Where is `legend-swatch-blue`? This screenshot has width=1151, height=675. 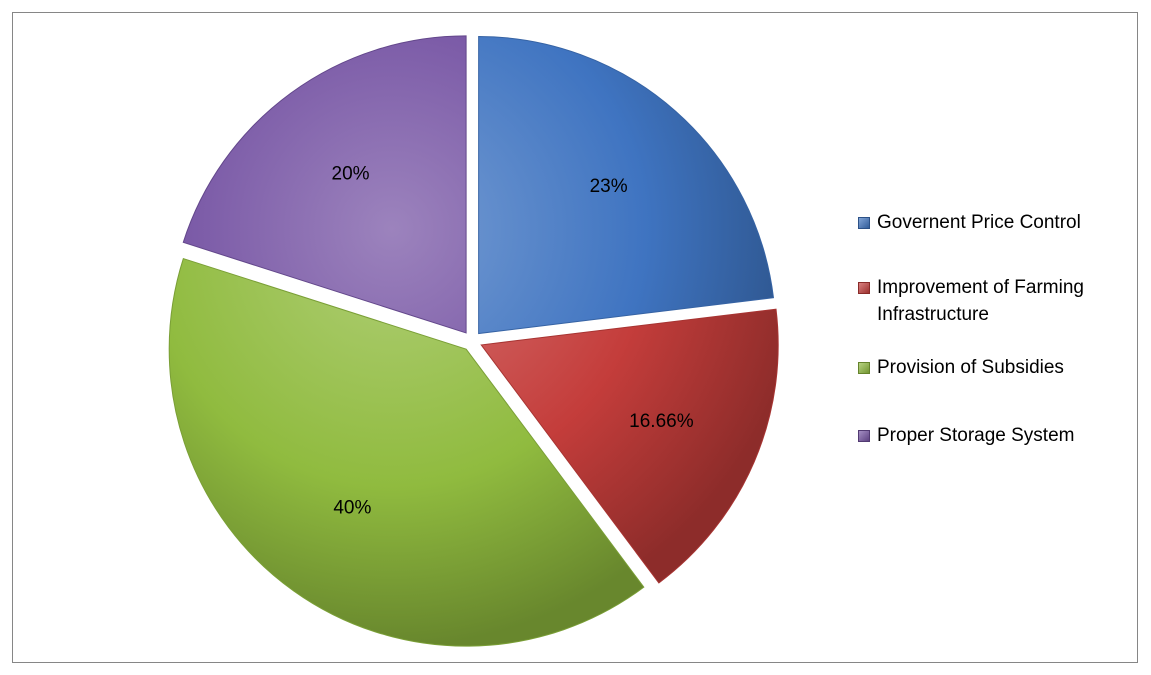 legend-swatch-blue is located at coordinates (864, 223).